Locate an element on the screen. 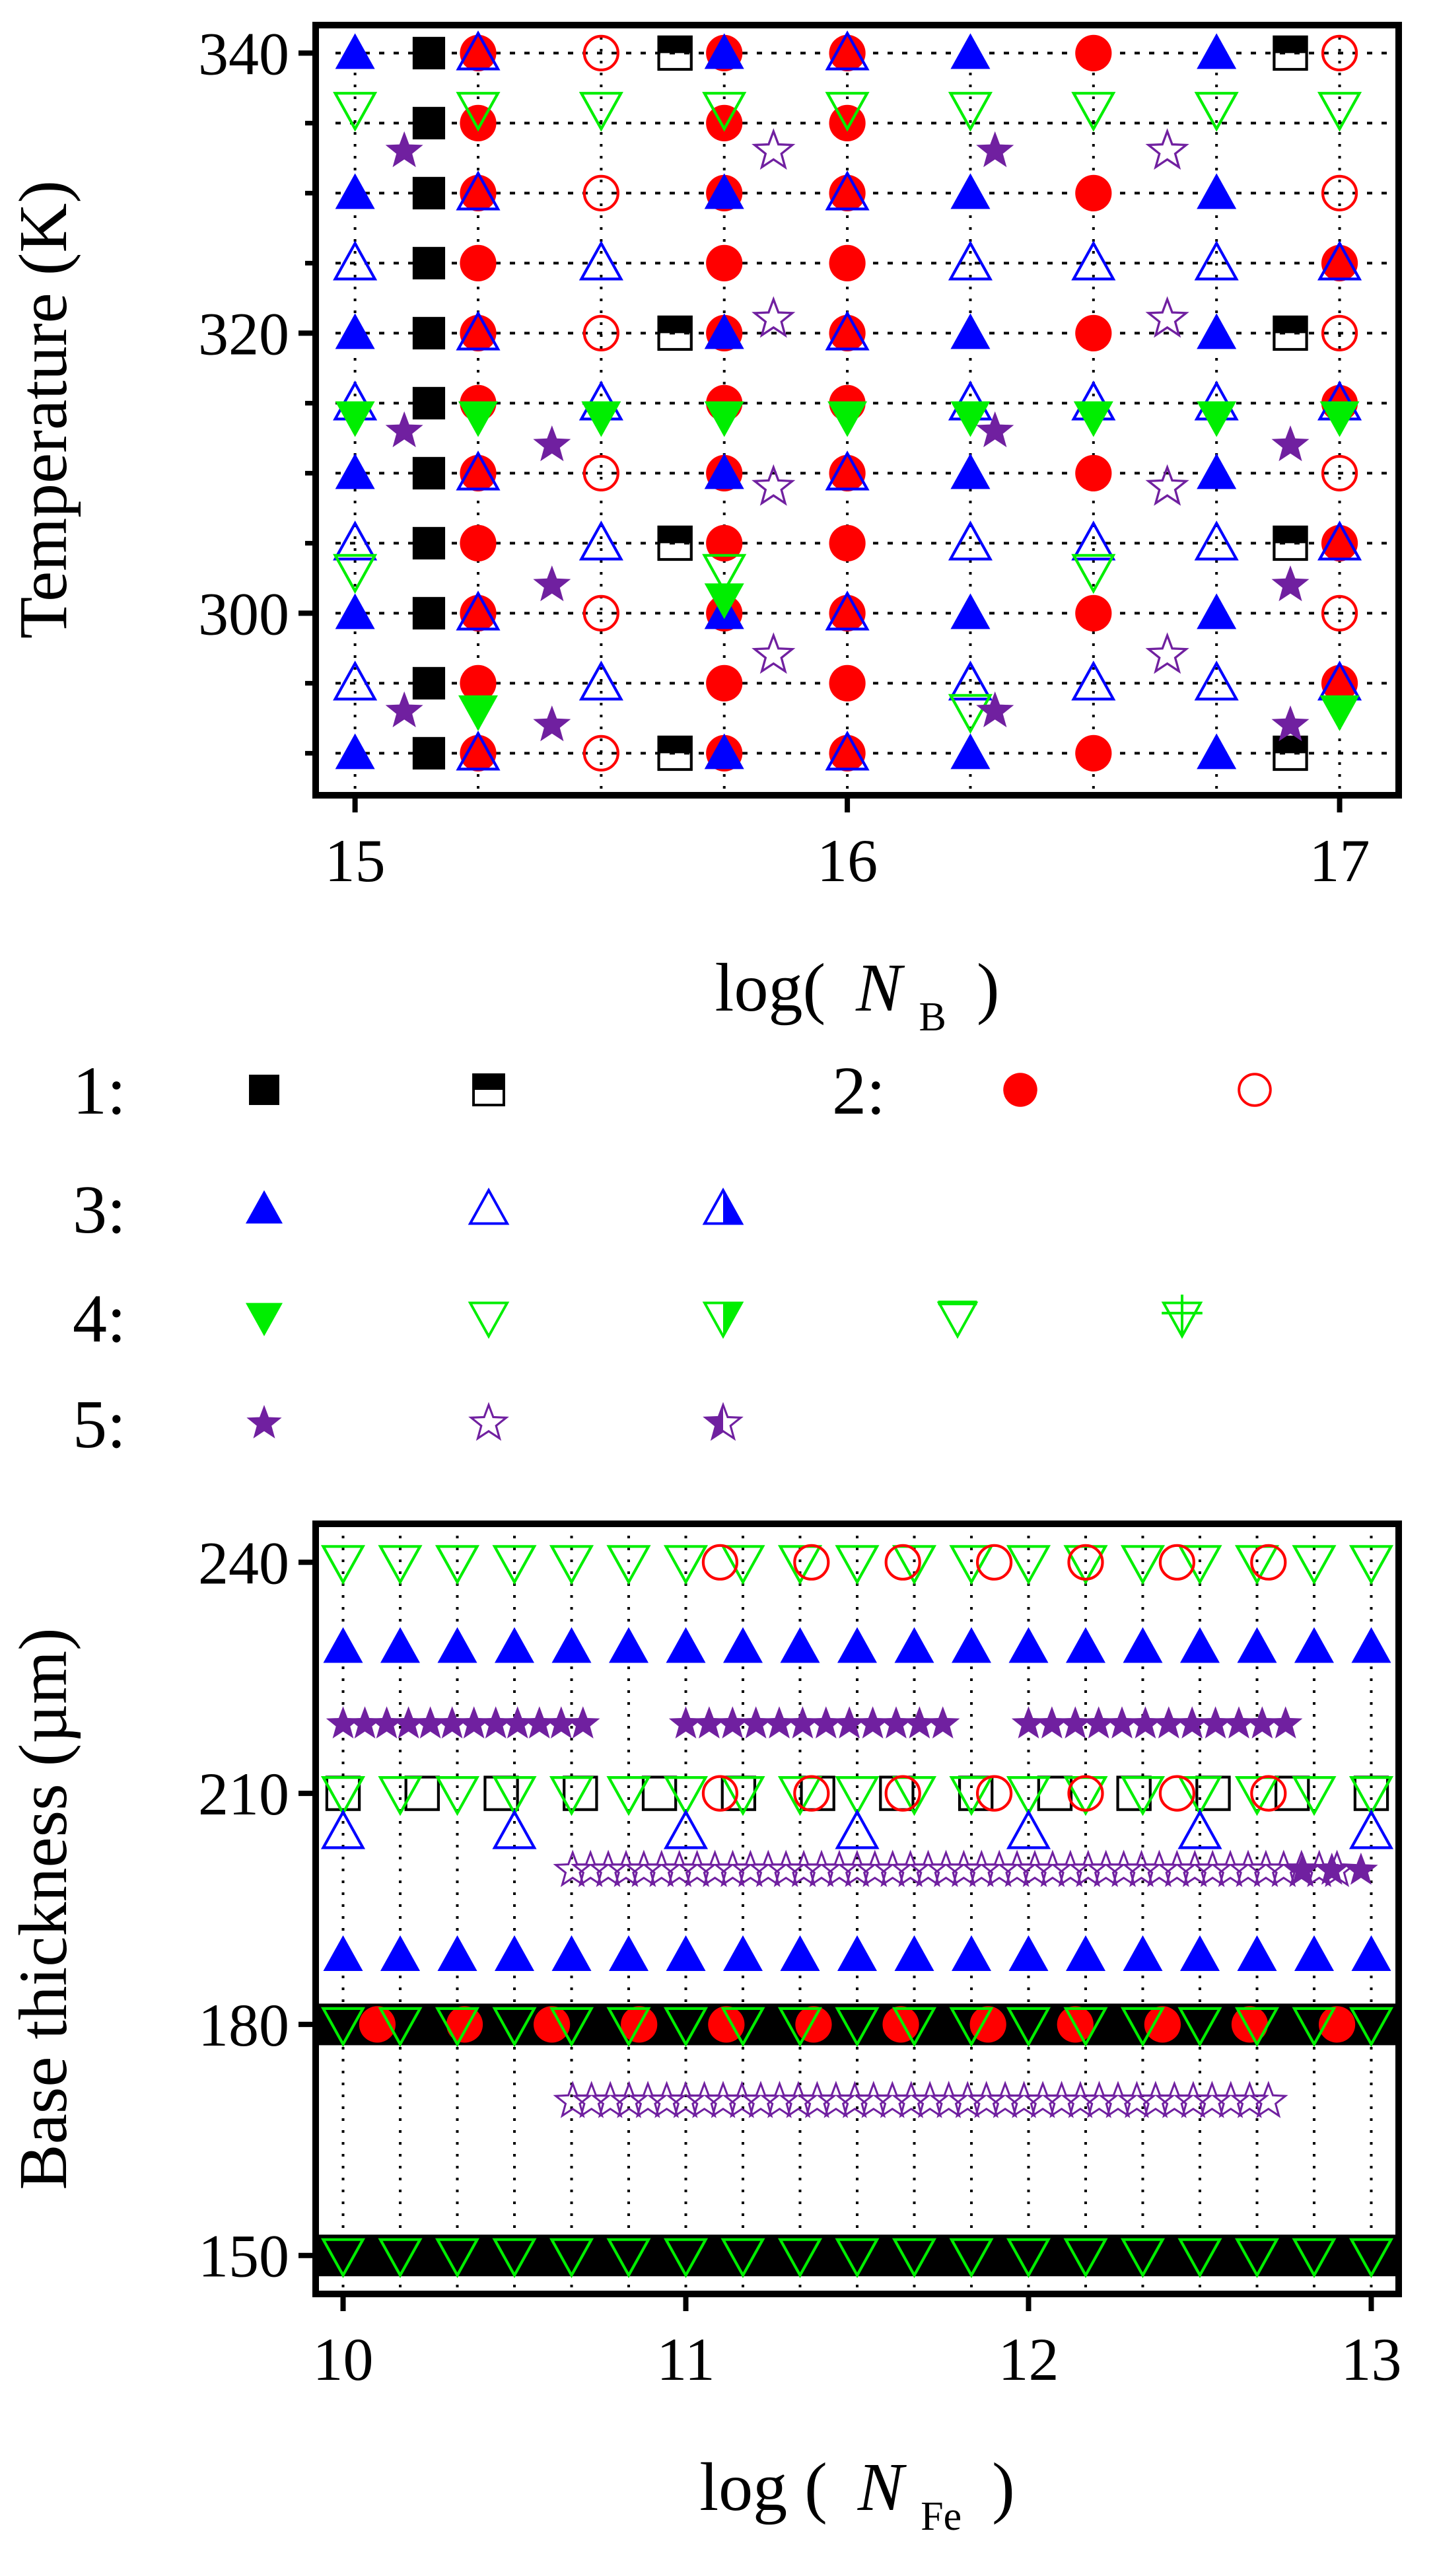 This screenshot has width=1435, height=2576. legend-marker-triangle-down-half-right is located at coordinates (723, 1321).